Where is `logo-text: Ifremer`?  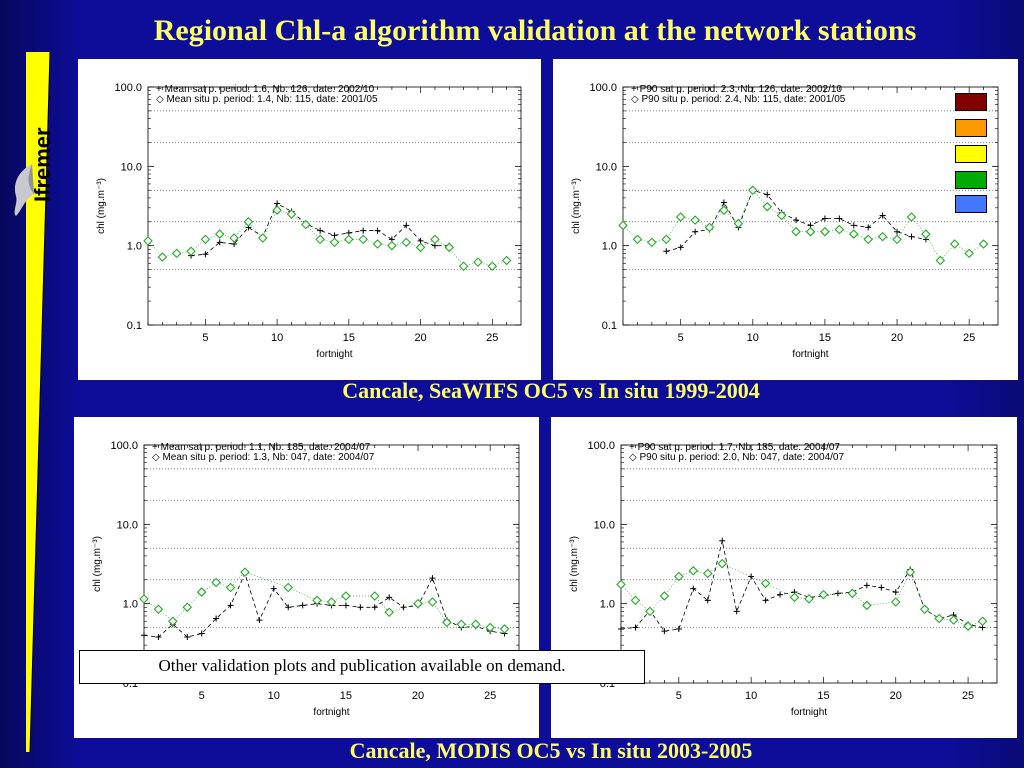
logo-text: Ifremer is located at coordinates (42, 164).